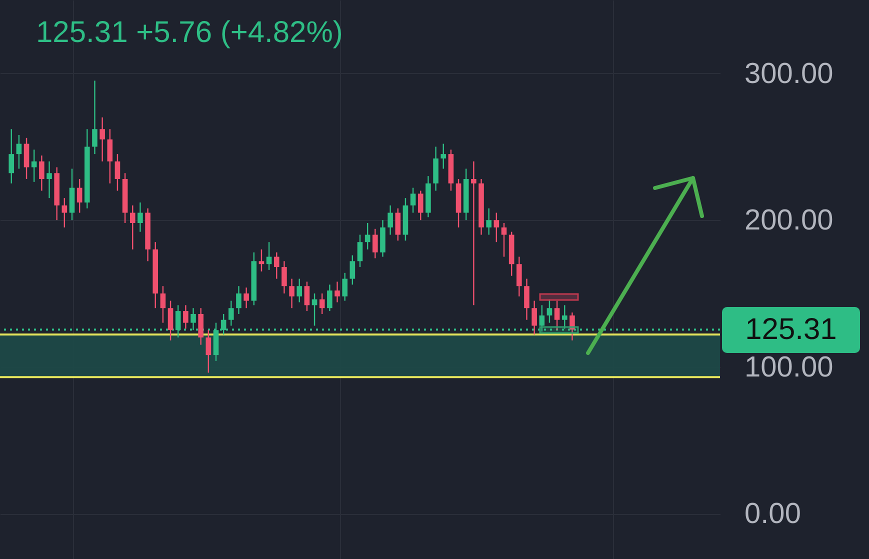  Describe the element at coordinates (189, 32) in the screenshot. I see `text: 125.31 +5.76 (+4.82%)` at that location.